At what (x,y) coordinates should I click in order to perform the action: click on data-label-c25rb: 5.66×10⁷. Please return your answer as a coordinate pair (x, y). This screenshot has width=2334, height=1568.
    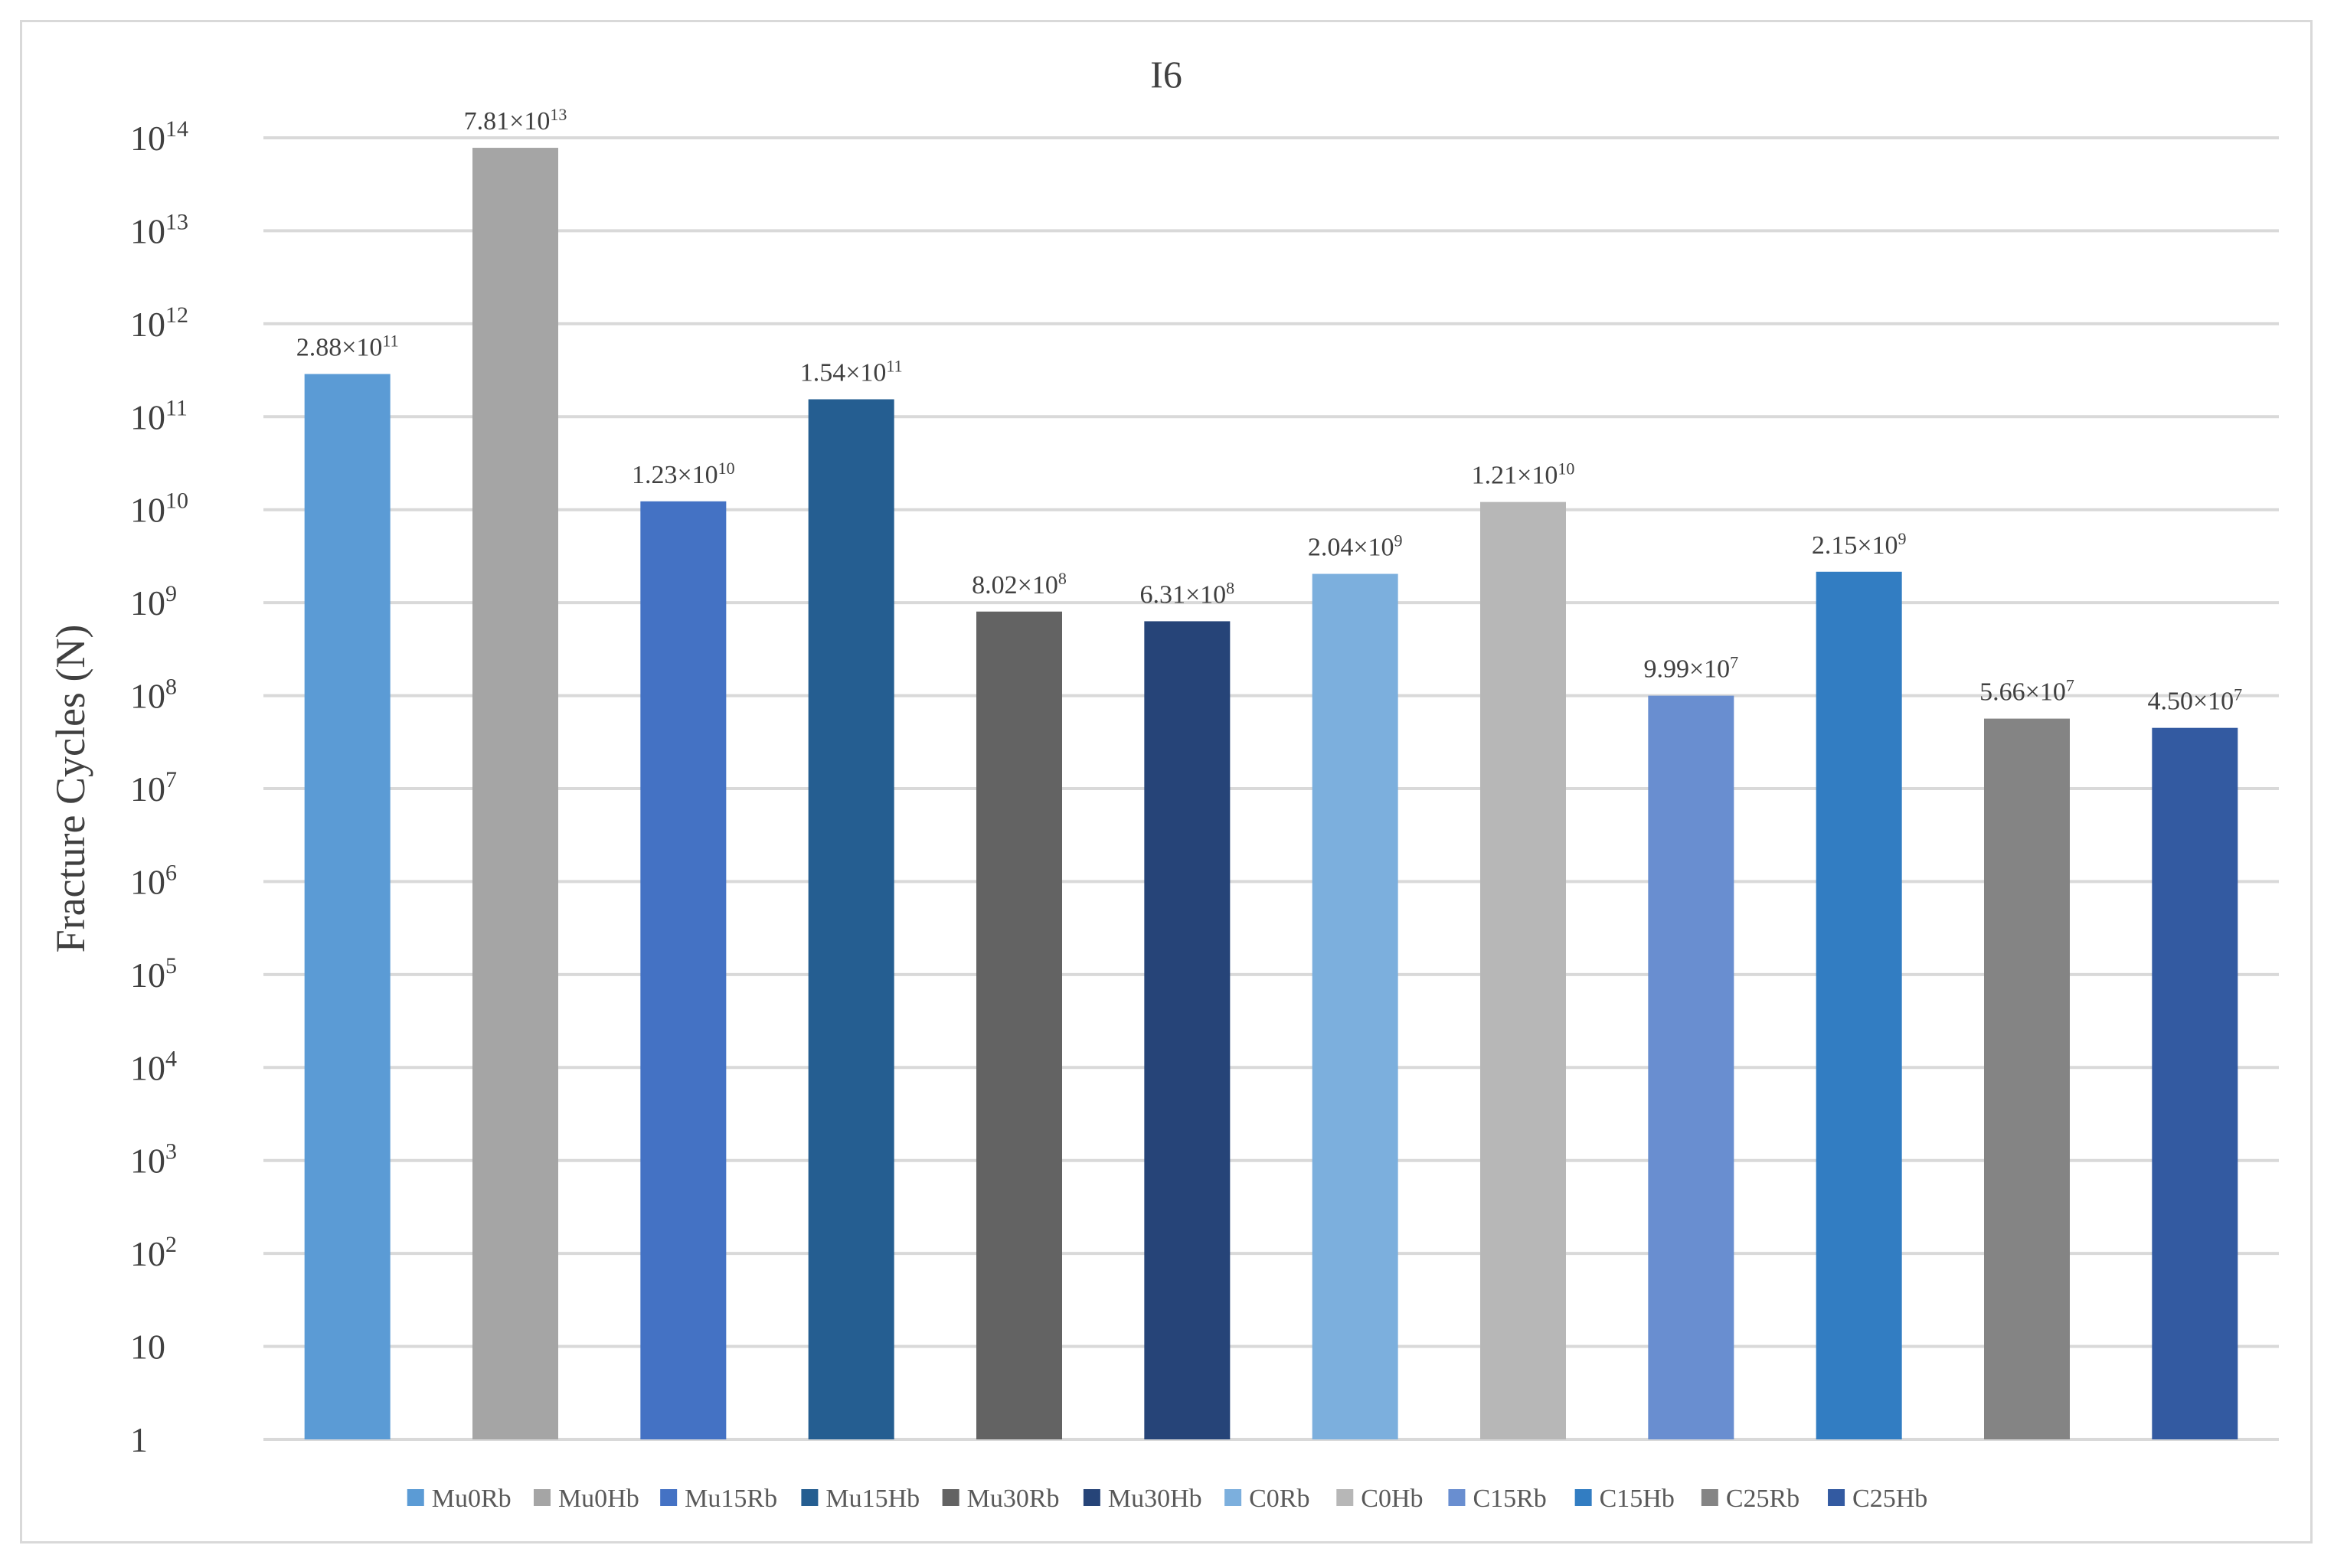
    Looking at the image, I should click on (2026, 691).